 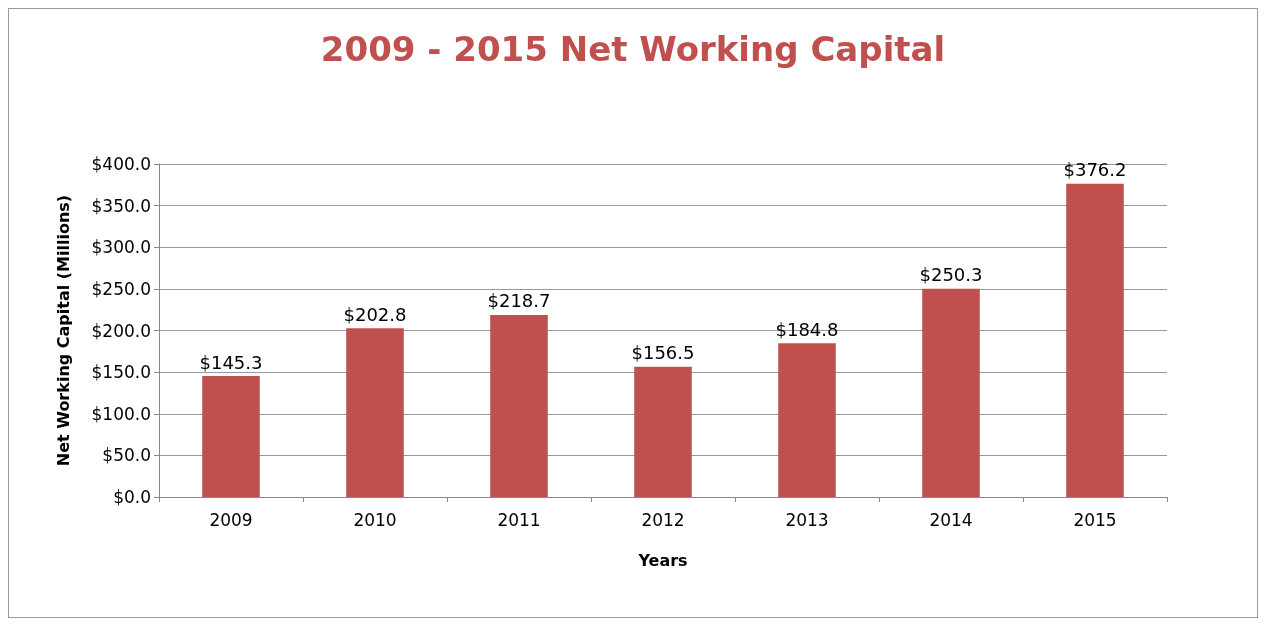 What do you see at coordinates (663, 519) in the screenshot?
I see `x-tick-label: 2012` at bounding box center [663, 519].